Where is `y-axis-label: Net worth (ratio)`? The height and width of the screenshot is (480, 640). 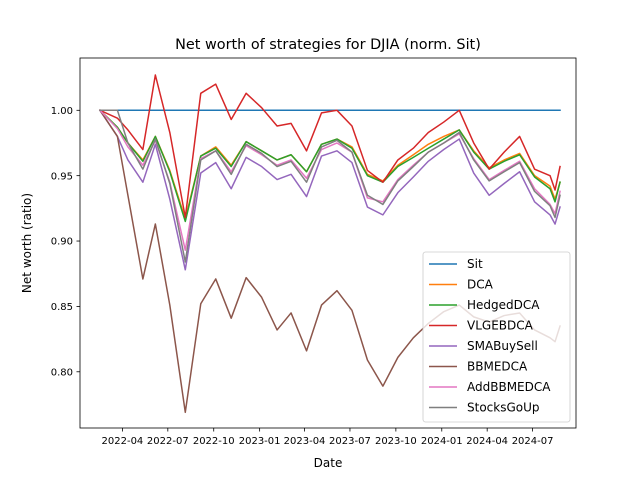 y-axis-label: Net worth (ratio) is located at coordinates (27, 243).